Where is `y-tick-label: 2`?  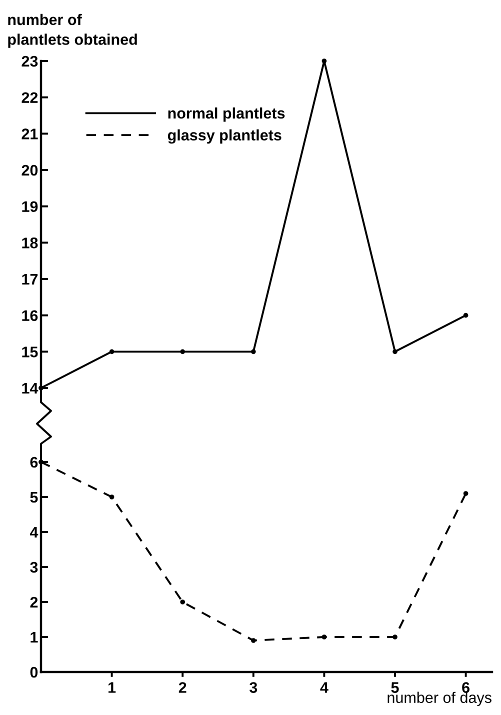
y-tick-label: 2 is located at coordinates (34, 602).